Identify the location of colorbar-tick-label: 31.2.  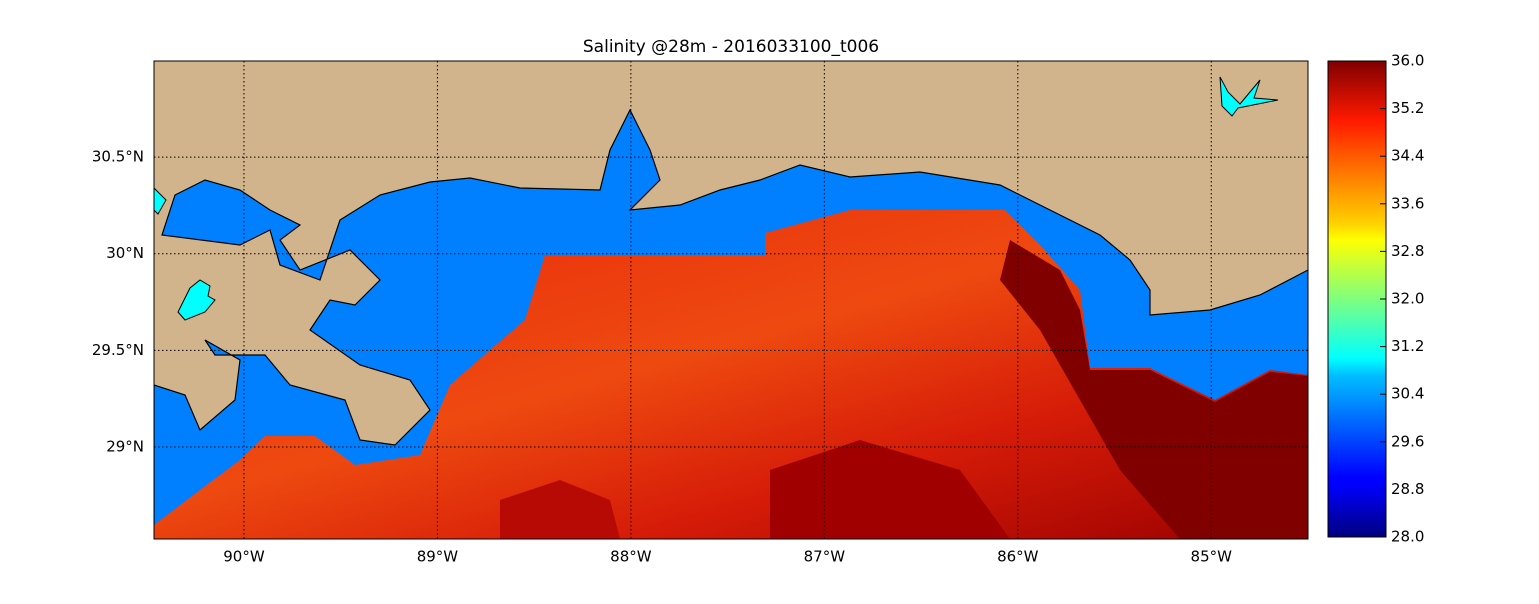
(1407, 346).